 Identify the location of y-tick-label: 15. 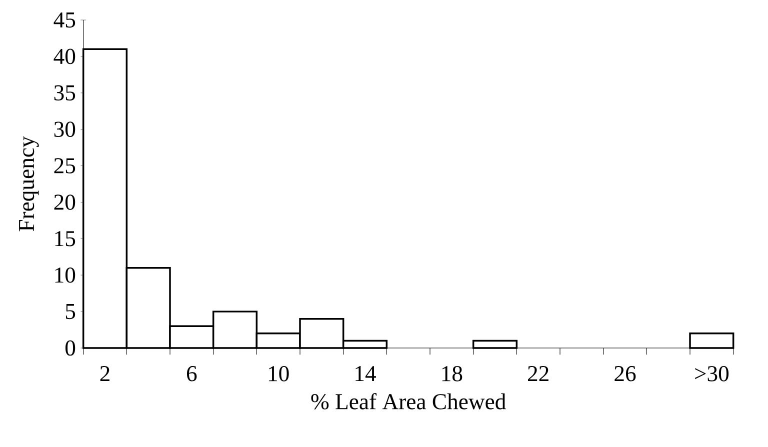
(65, 238).